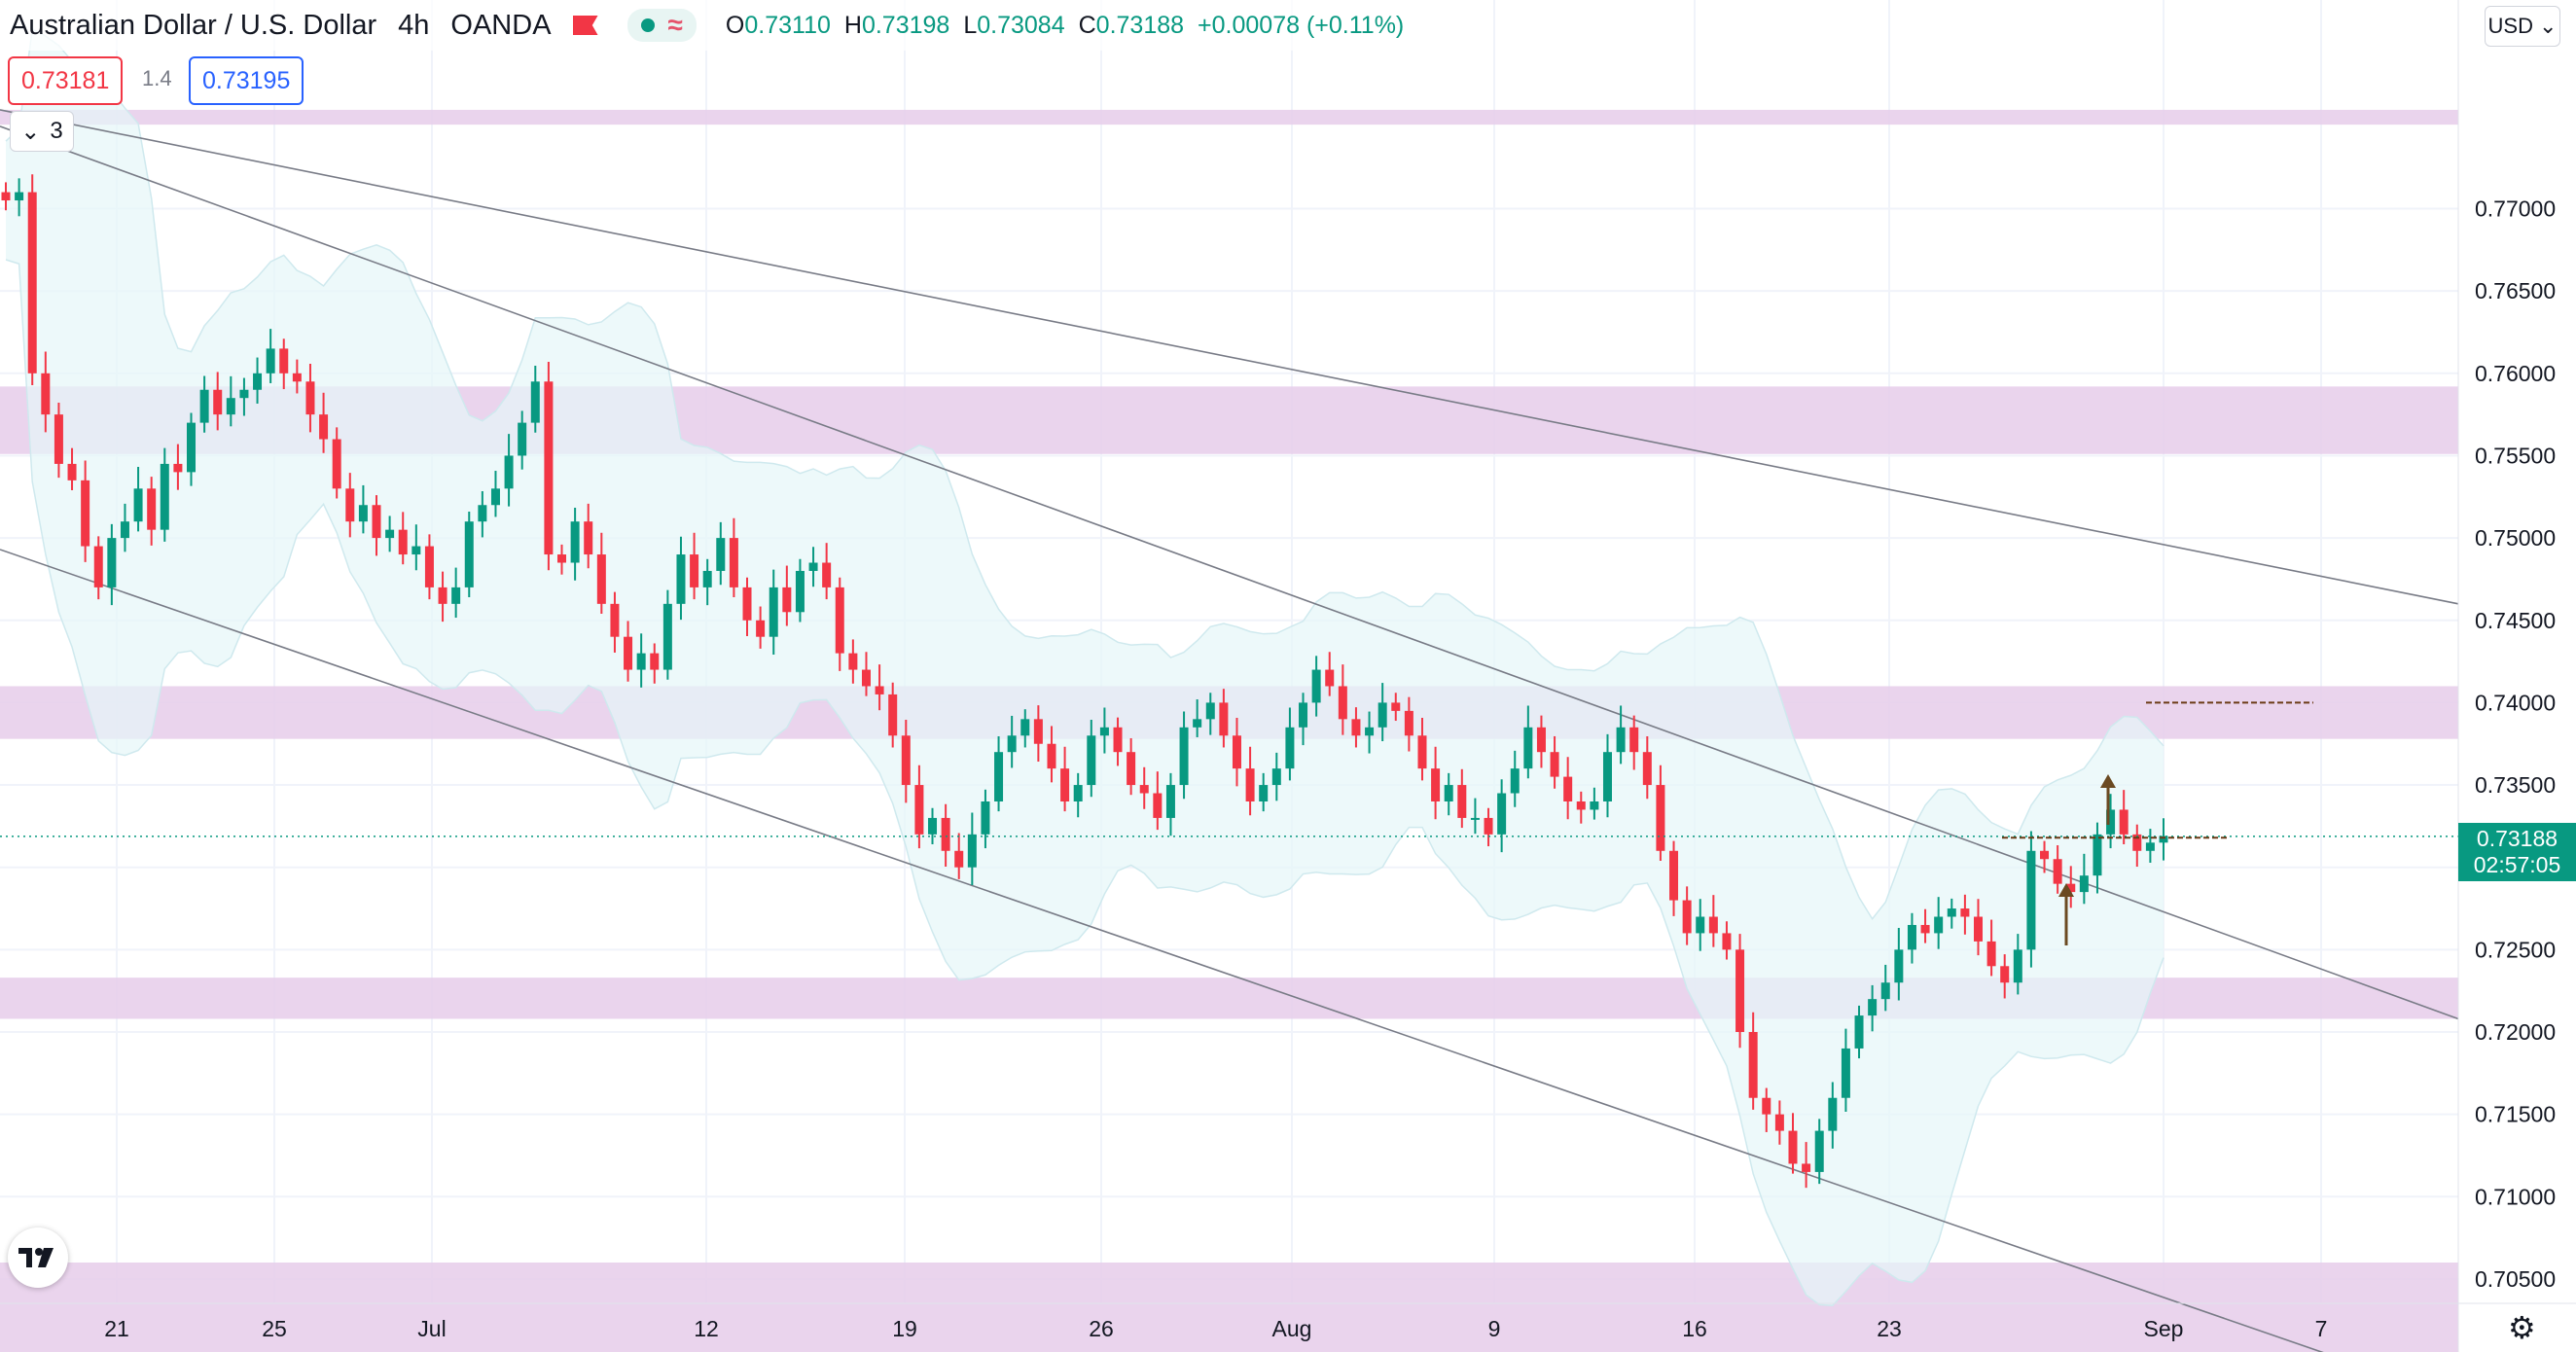  I want to click on time-tick-label: Sep, so click(2164, 1328).